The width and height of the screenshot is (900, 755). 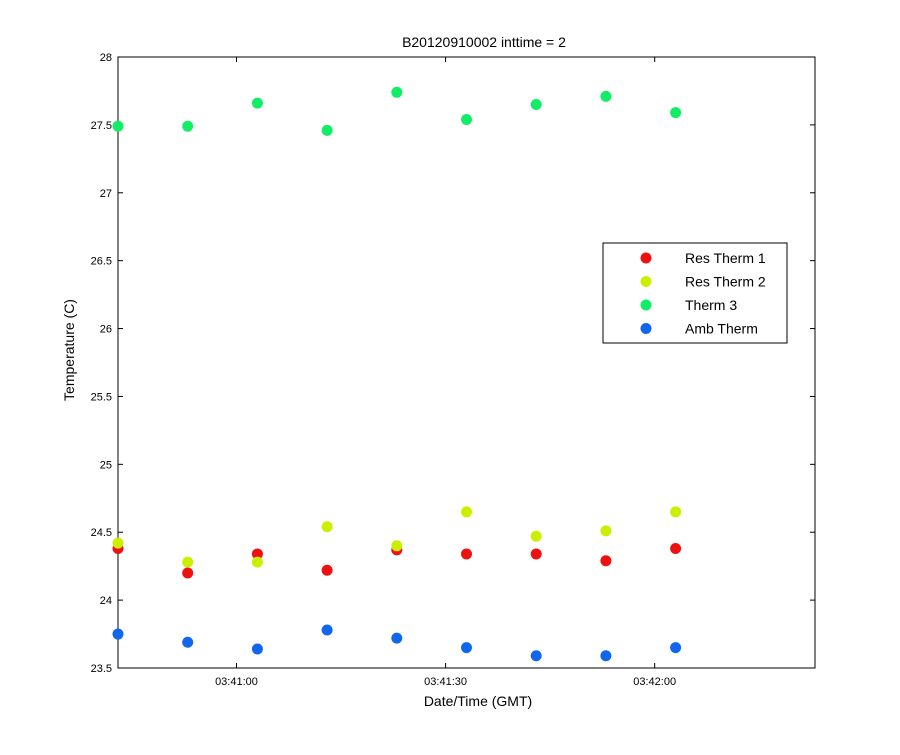 What do you see at coordinates (101, 262) in the screenshot?
I see `y-tick-label: 26.5` at bounding box center [101, 262].